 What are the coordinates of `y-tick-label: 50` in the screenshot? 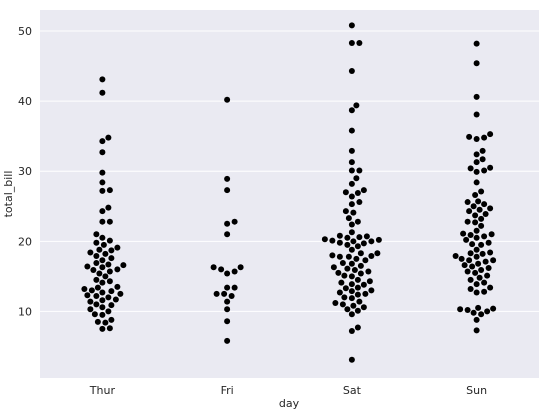 It's located at (25, 31).